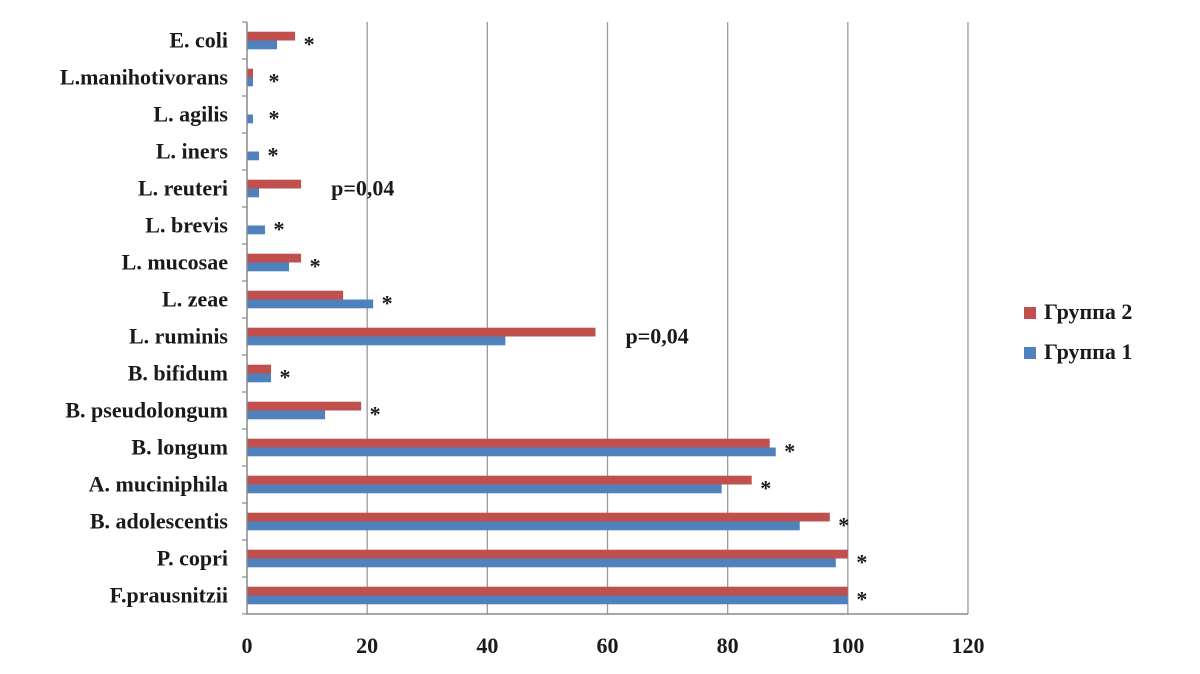  What do you see at coordinates (159, 521) in the screenshot?
I see `category-label: B. adolescentis` at bounding box center [159, 521].